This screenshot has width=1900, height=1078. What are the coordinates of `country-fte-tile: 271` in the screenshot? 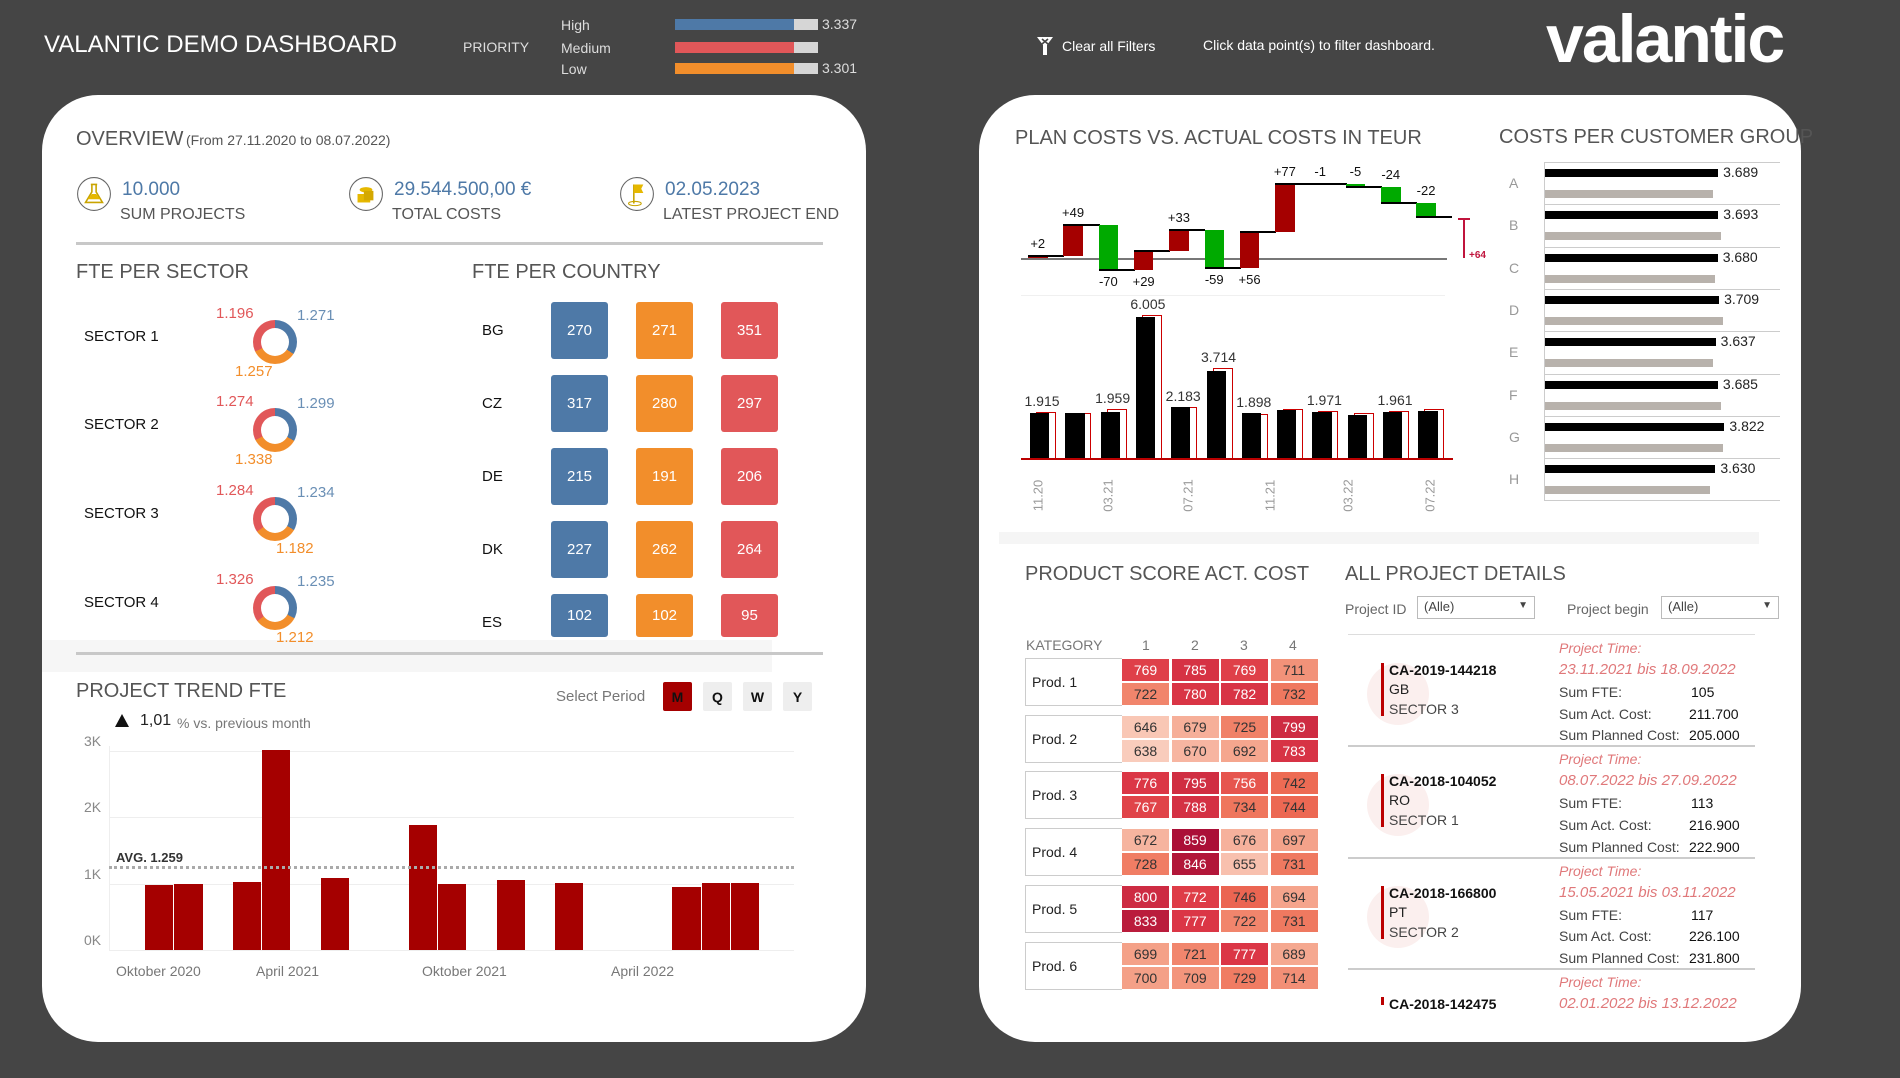 It's located at (664, 330).